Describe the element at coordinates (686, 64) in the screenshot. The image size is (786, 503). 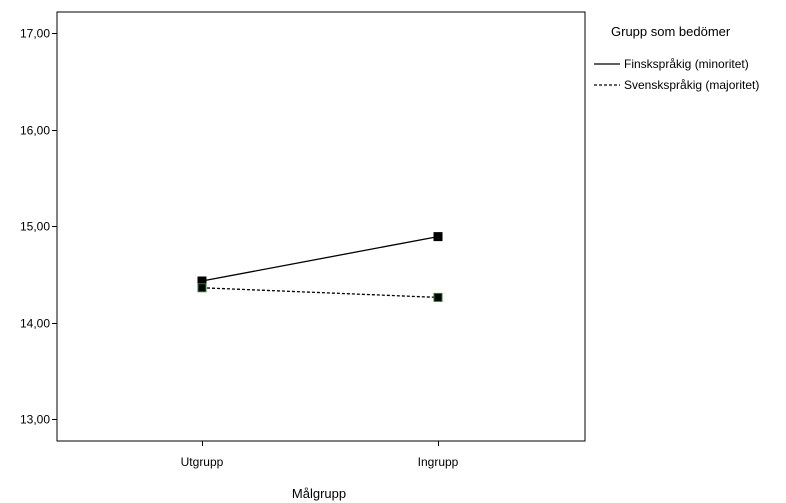
I see `legend-label: Finskspråkig (minoritet)` at that location.